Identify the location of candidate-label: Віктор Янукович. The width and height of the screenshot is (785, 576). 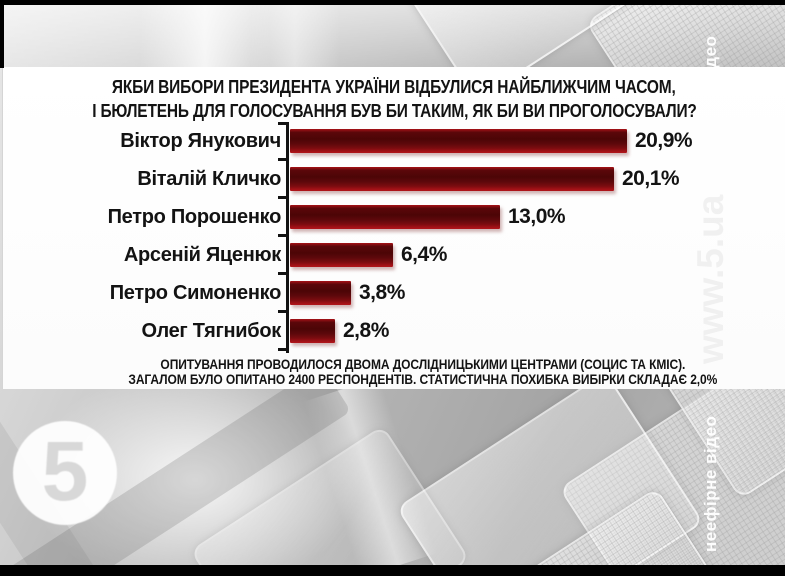
(200, 141).